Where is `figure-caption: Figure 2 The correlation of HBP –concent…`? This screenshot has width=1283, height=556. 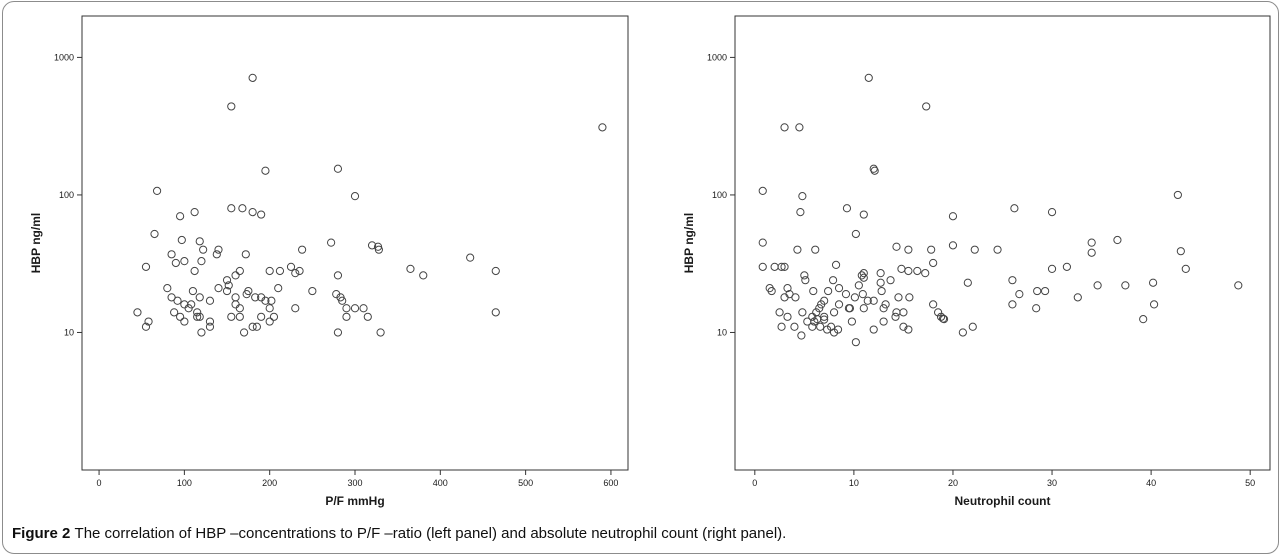 figure-caption: Figure 2 The correlation of HBP –concent… is located at coordinates (399, 533).